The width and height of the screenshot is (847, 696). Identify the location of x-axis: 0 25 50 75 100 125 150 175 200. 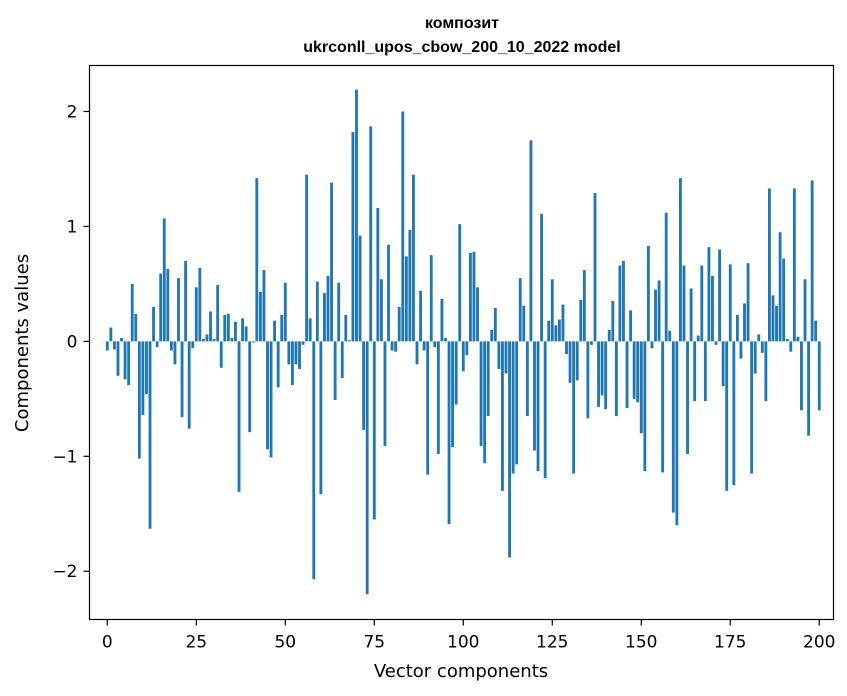
(468, 636).